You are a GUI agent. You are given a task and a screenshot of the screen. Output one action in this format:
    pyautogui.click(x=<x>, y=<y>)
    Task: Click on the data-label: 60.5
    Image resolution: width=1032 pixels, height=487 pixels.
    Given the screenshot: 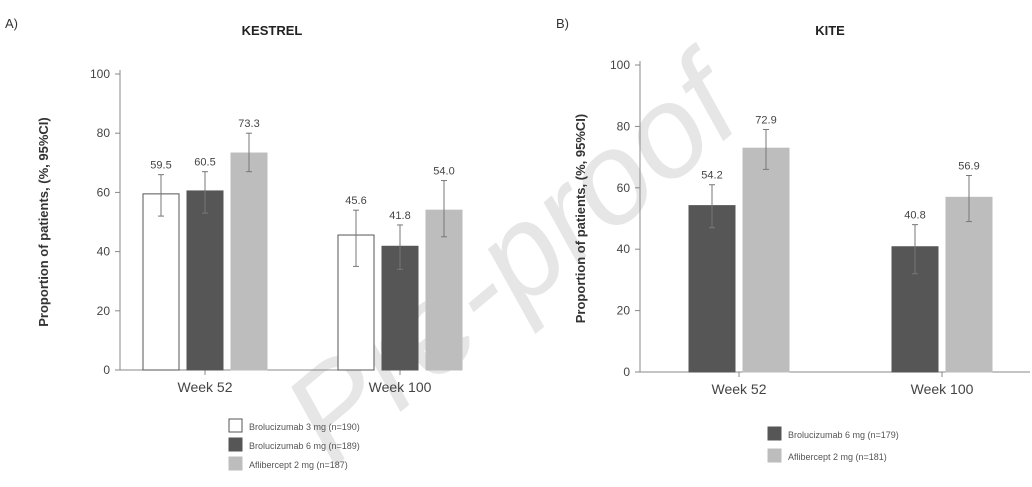 What is the action you would take?
    pyautogui.click(x=204, y=163)
    